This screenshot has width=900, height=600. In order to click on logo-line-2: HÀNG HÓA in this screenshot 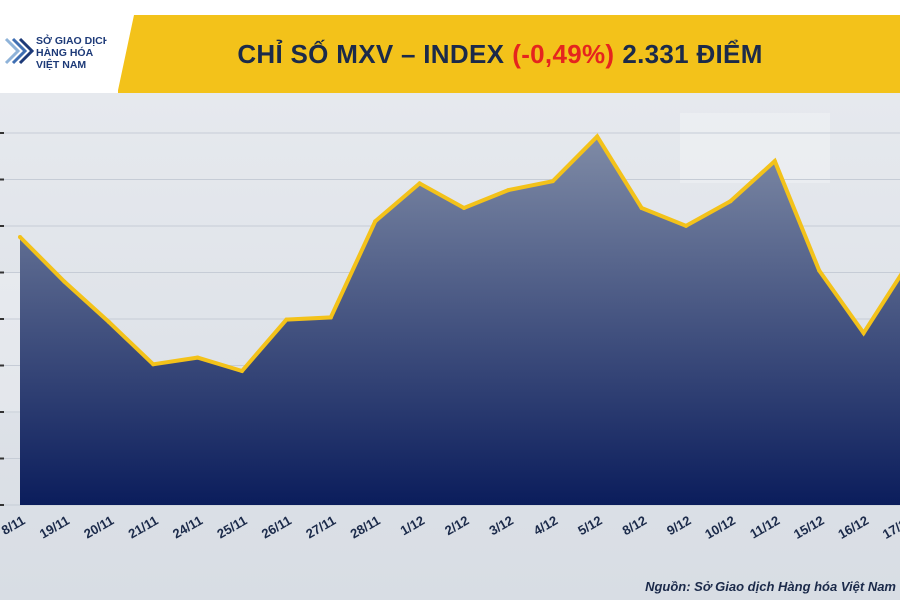, I will do `click(65, 53)`.